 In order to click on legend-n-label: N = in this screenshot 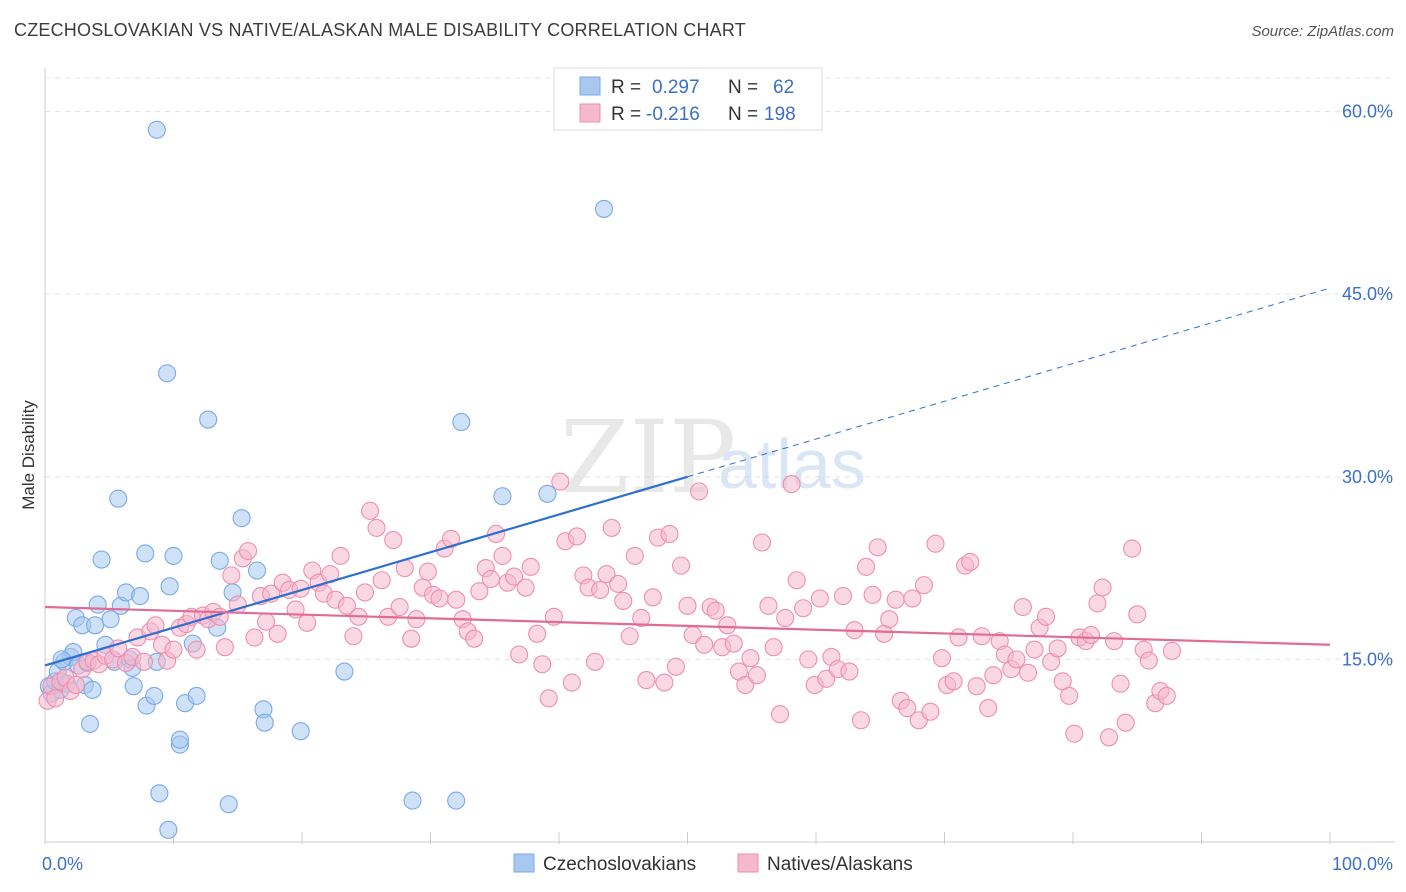, I will do `click(743, 87)`.